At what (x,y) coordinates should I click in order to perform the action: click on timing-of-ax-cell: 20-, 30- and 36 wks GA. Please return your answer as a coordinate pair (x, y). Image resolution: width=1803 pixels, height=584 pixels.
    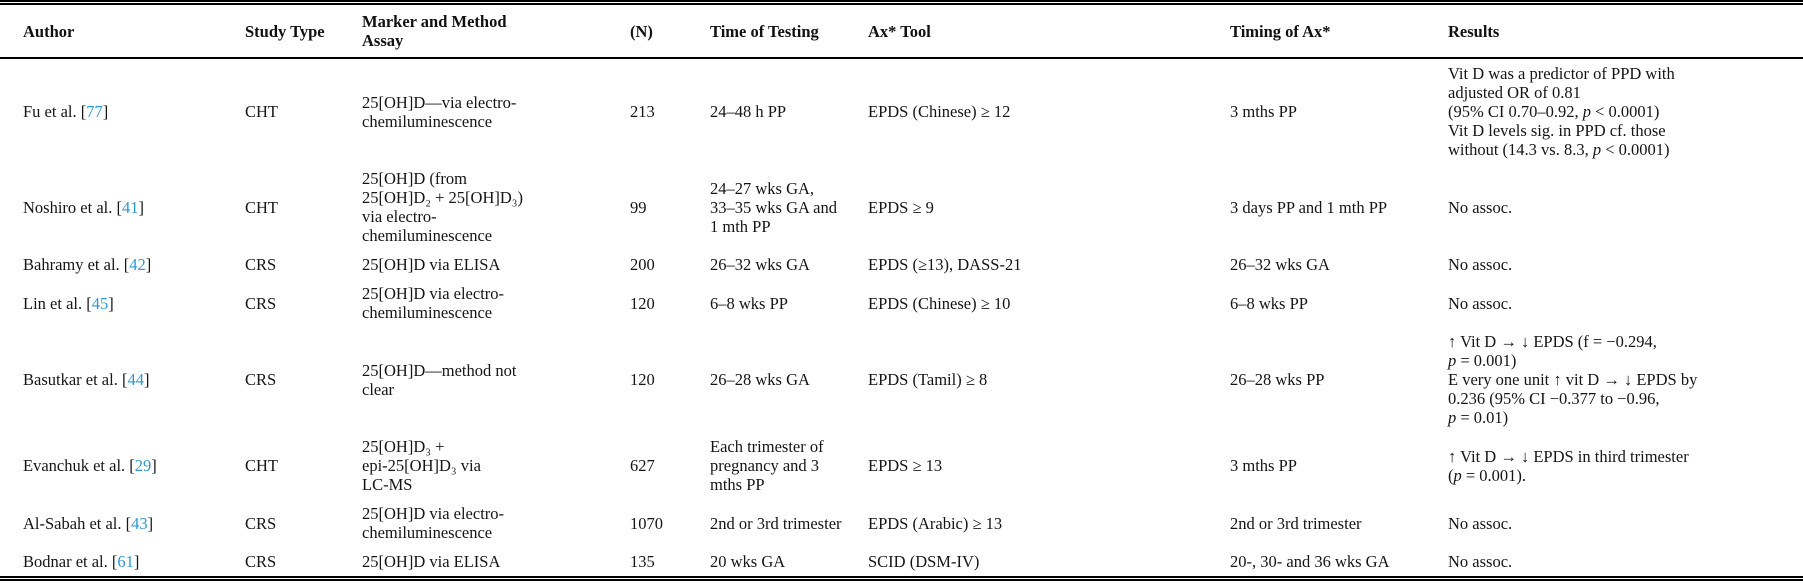
    Looking at the image, I should click on (1310, 561).